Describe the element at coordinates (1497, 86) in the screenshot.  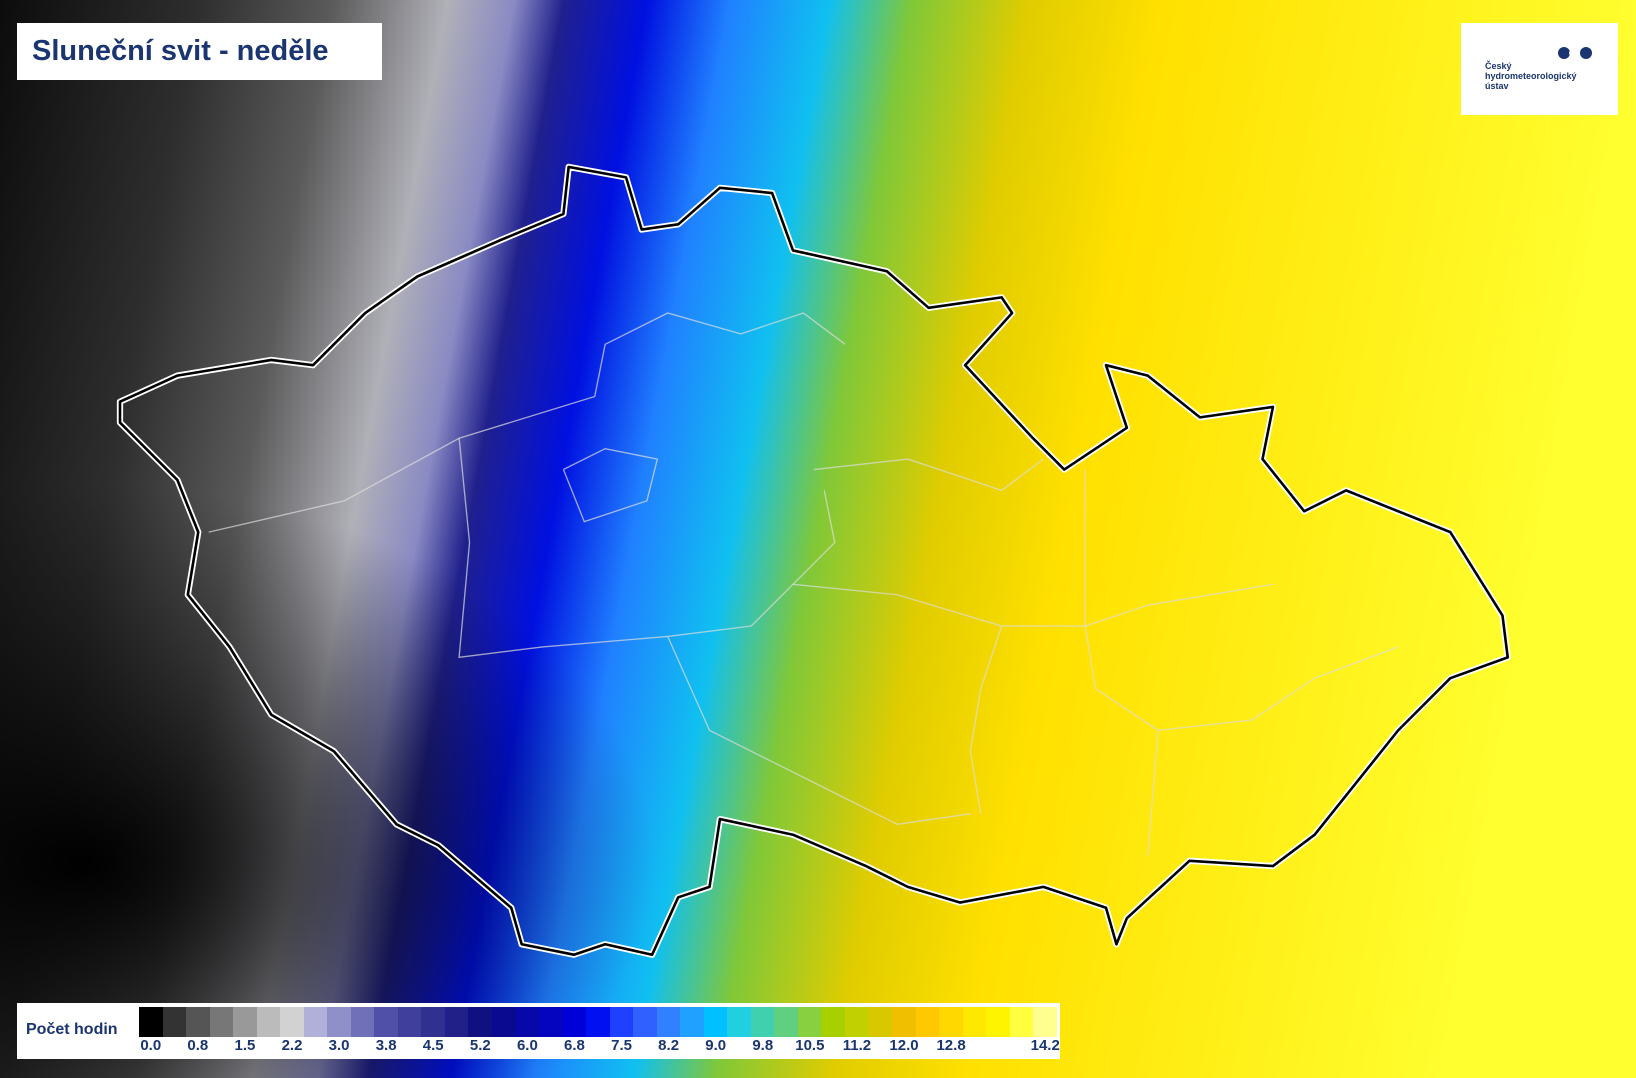
I see `logo-line: ústav` at that location.